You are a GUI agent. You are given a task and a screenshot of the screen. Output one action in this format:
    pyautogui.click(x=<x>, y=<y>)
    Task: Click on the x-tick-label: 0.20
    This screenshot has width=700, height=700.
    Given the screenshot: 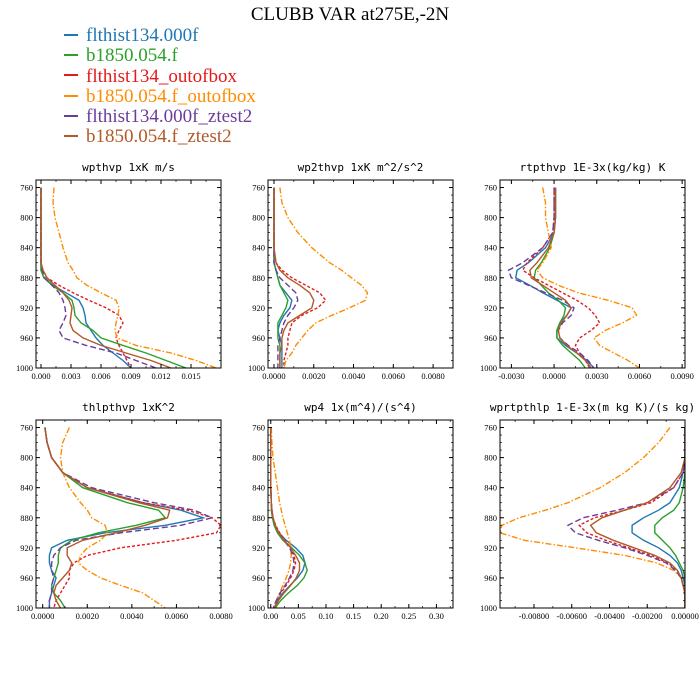 What is the action you would take?
    pyautogui.click(x=381, y=616)
    